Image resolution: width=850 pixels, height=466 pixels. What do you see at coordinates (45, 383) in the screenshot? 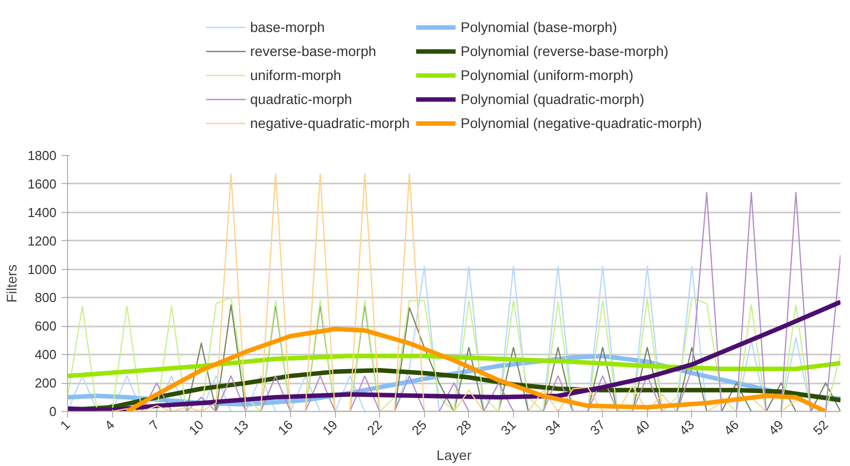
I see `y-tick-label: 200` at bounding box center [45, 383].